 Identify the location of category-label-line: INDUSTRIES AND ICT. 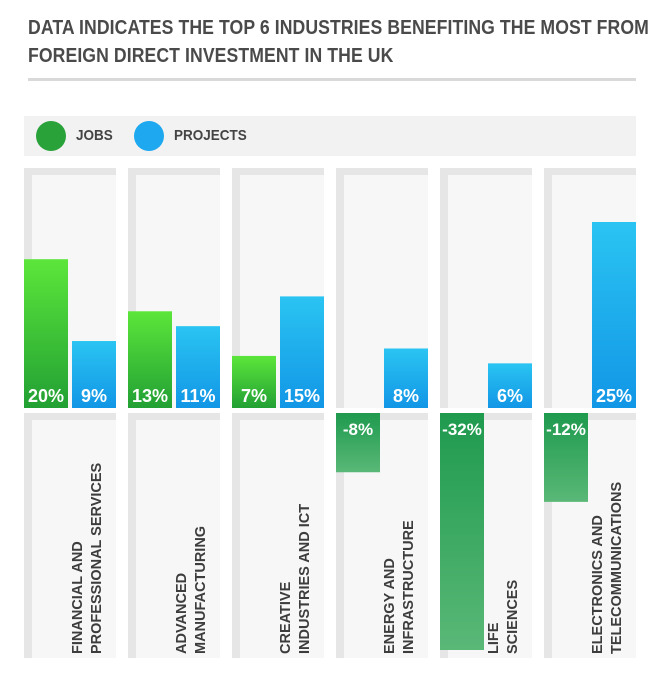
(305, 579).